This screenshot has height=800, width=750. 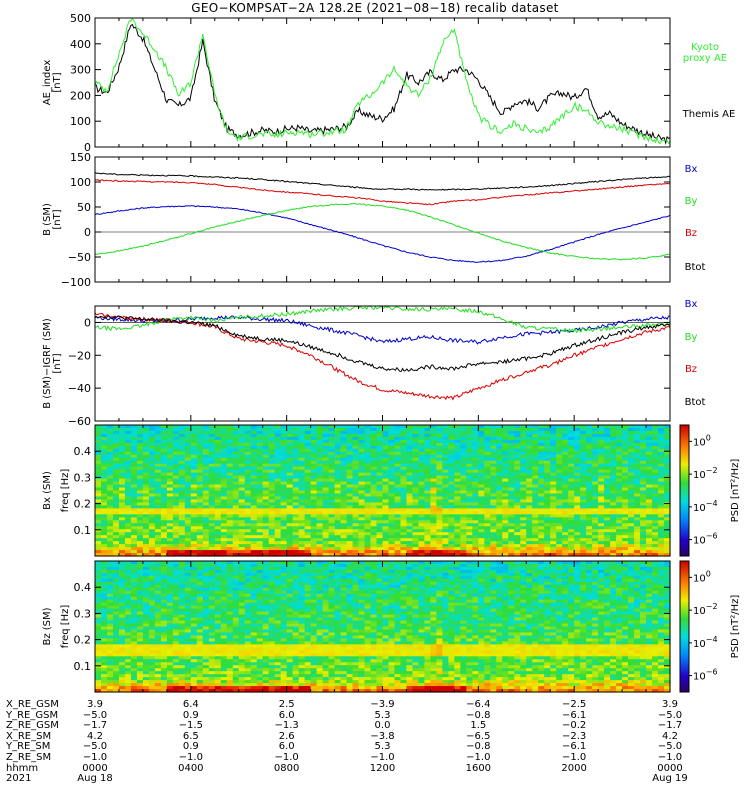 What do you see at coordinates (702, 440) in the screenshot?
I see `colorbar-tick-label: 100` at bounding box center [702, 440].